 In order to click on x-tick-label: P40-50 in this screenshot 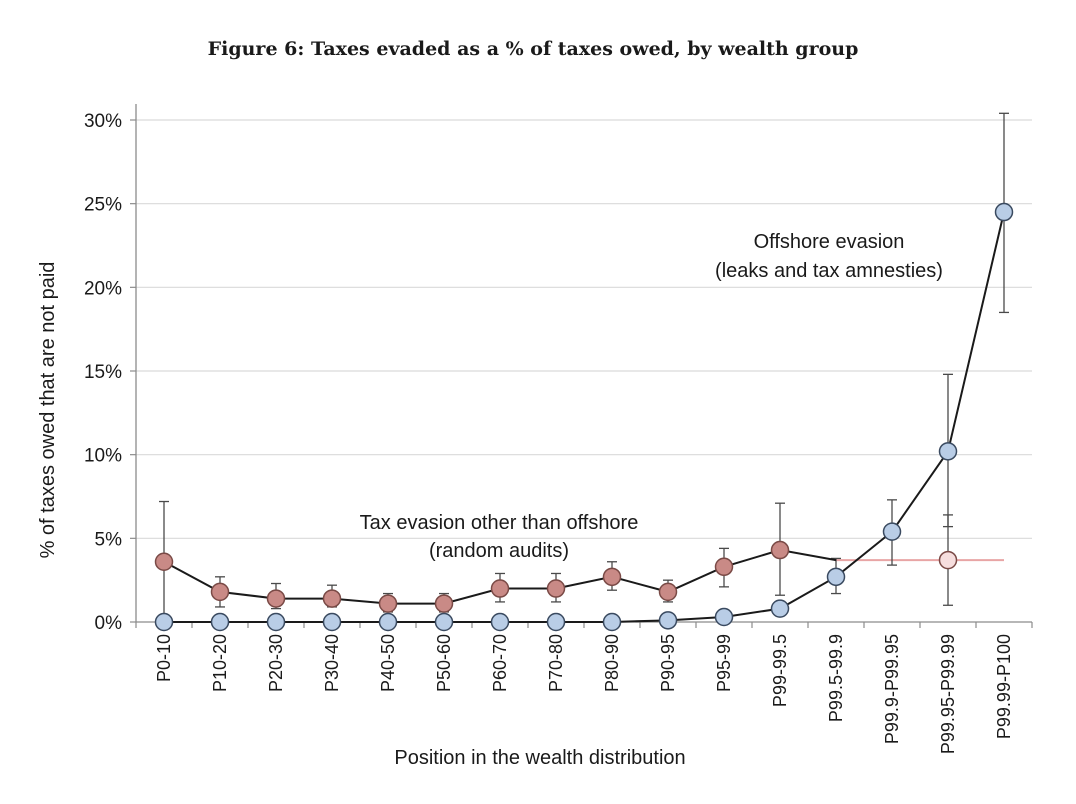, I will do `click(388, 663)`.